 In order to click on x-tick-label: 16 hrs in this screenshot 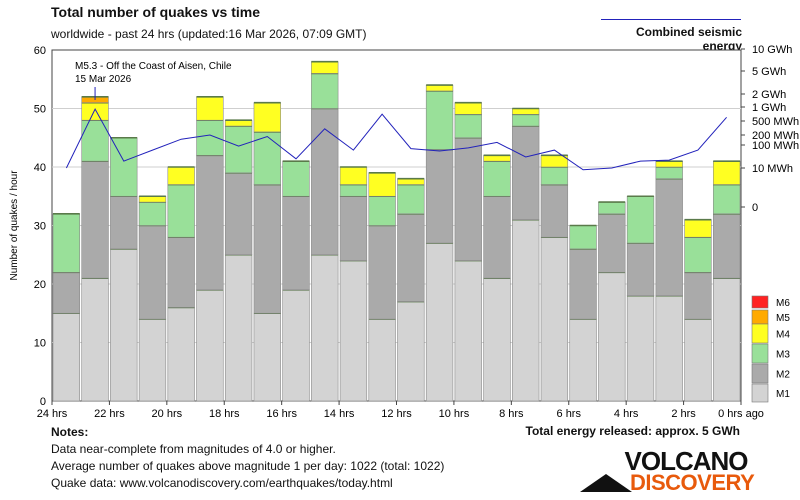, I will do `click(281, 414)`.